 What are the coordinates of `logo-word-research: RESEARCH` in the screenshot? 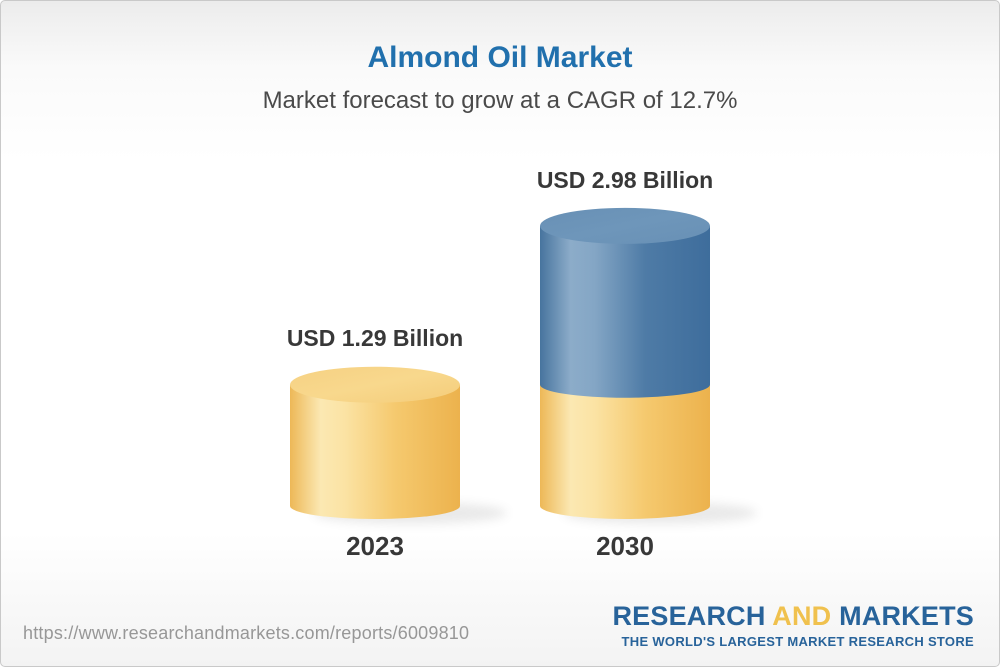 It's located at (689, 616).